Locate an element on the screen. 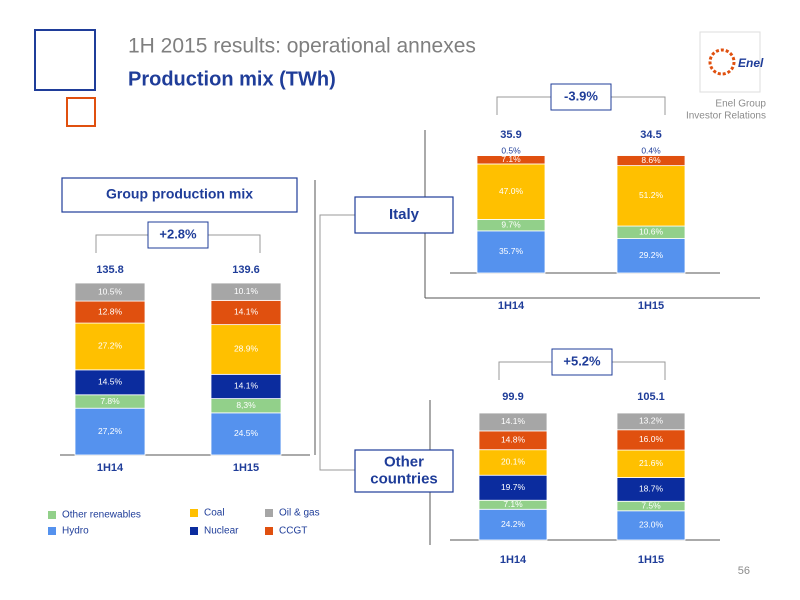  value-label: 14.8% is located at coordinates (513, 440).